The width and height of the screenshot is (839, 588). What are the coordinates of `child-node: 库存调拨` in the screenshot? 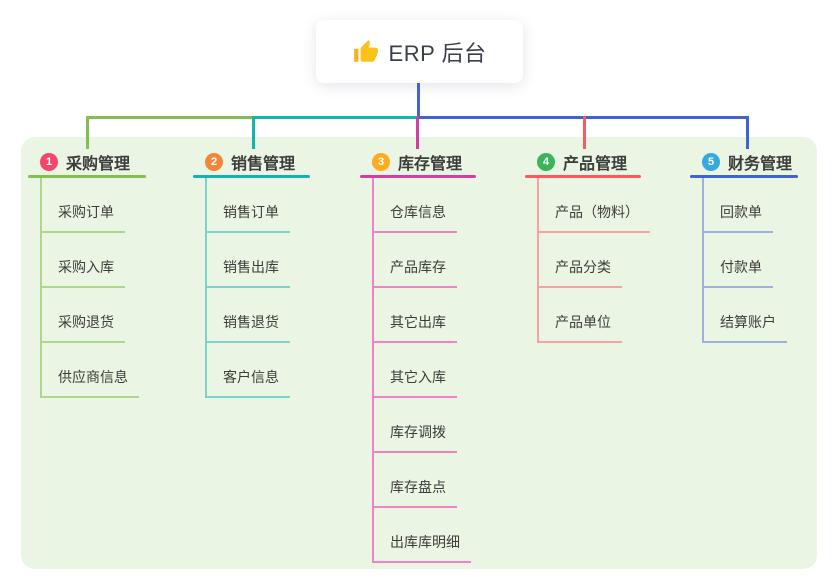 It's located at (424, 425).